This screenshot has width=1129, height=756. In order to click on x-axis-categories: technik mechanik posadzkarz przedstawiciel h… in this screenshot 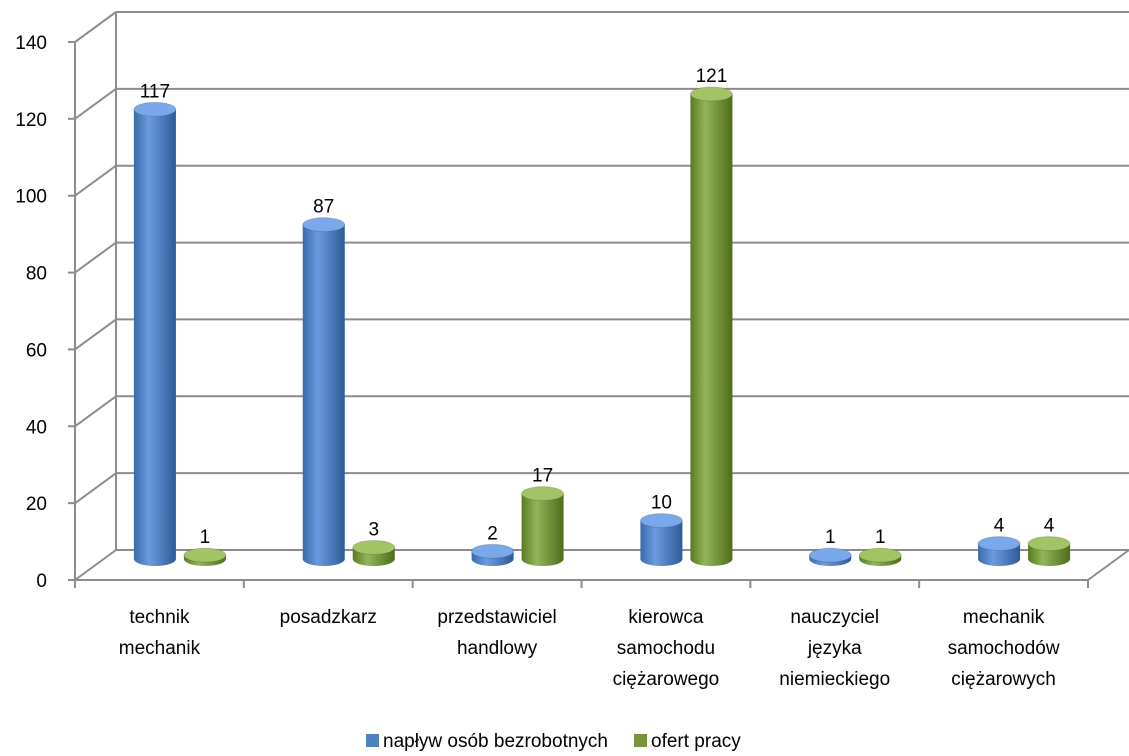, I will do `click(589, 648)`.